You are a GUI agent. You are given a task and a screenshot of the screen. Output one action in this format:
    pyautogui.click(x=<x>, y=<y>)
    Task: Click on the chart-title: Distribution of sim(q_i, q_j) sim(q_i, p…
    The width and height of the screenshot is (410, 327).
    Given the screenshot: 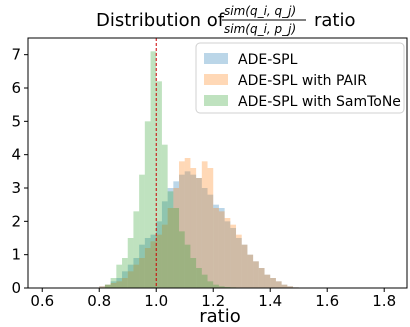 What is the action you would take?
    pyautogui.click(x=226, y=20)
    